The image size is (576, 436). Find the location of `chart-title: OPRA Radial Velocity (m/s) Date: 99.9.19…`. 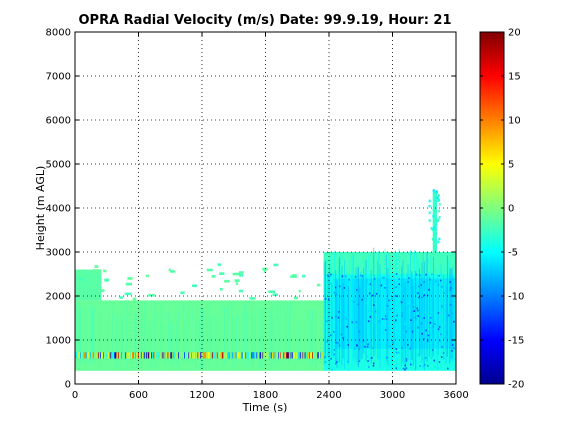

chart-title: OPRA Radial Velocity (m/s) Date: 99.9.19… is located at coordinates (264, 20).